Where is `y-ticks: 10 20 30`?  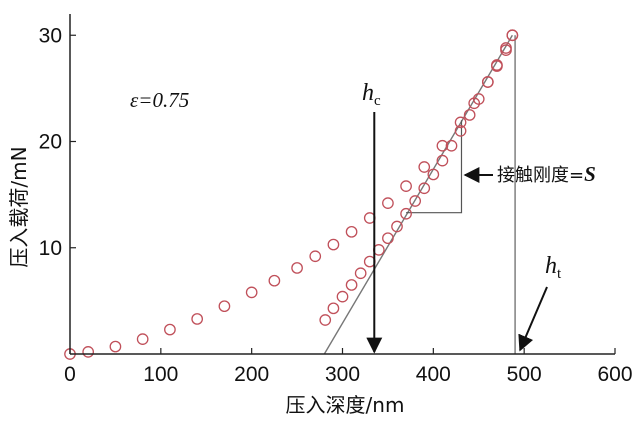 y-ticks: 10 20 30 is located at coordinates (57, 142).